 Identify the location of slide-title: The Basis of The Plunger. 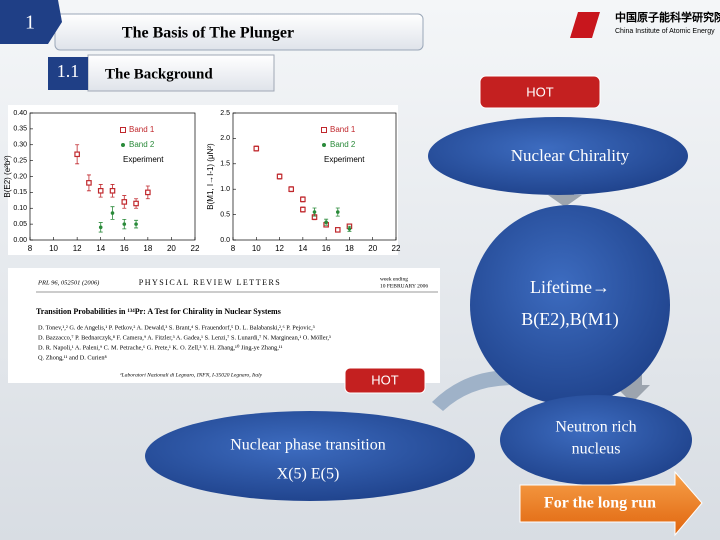
(208, 33).